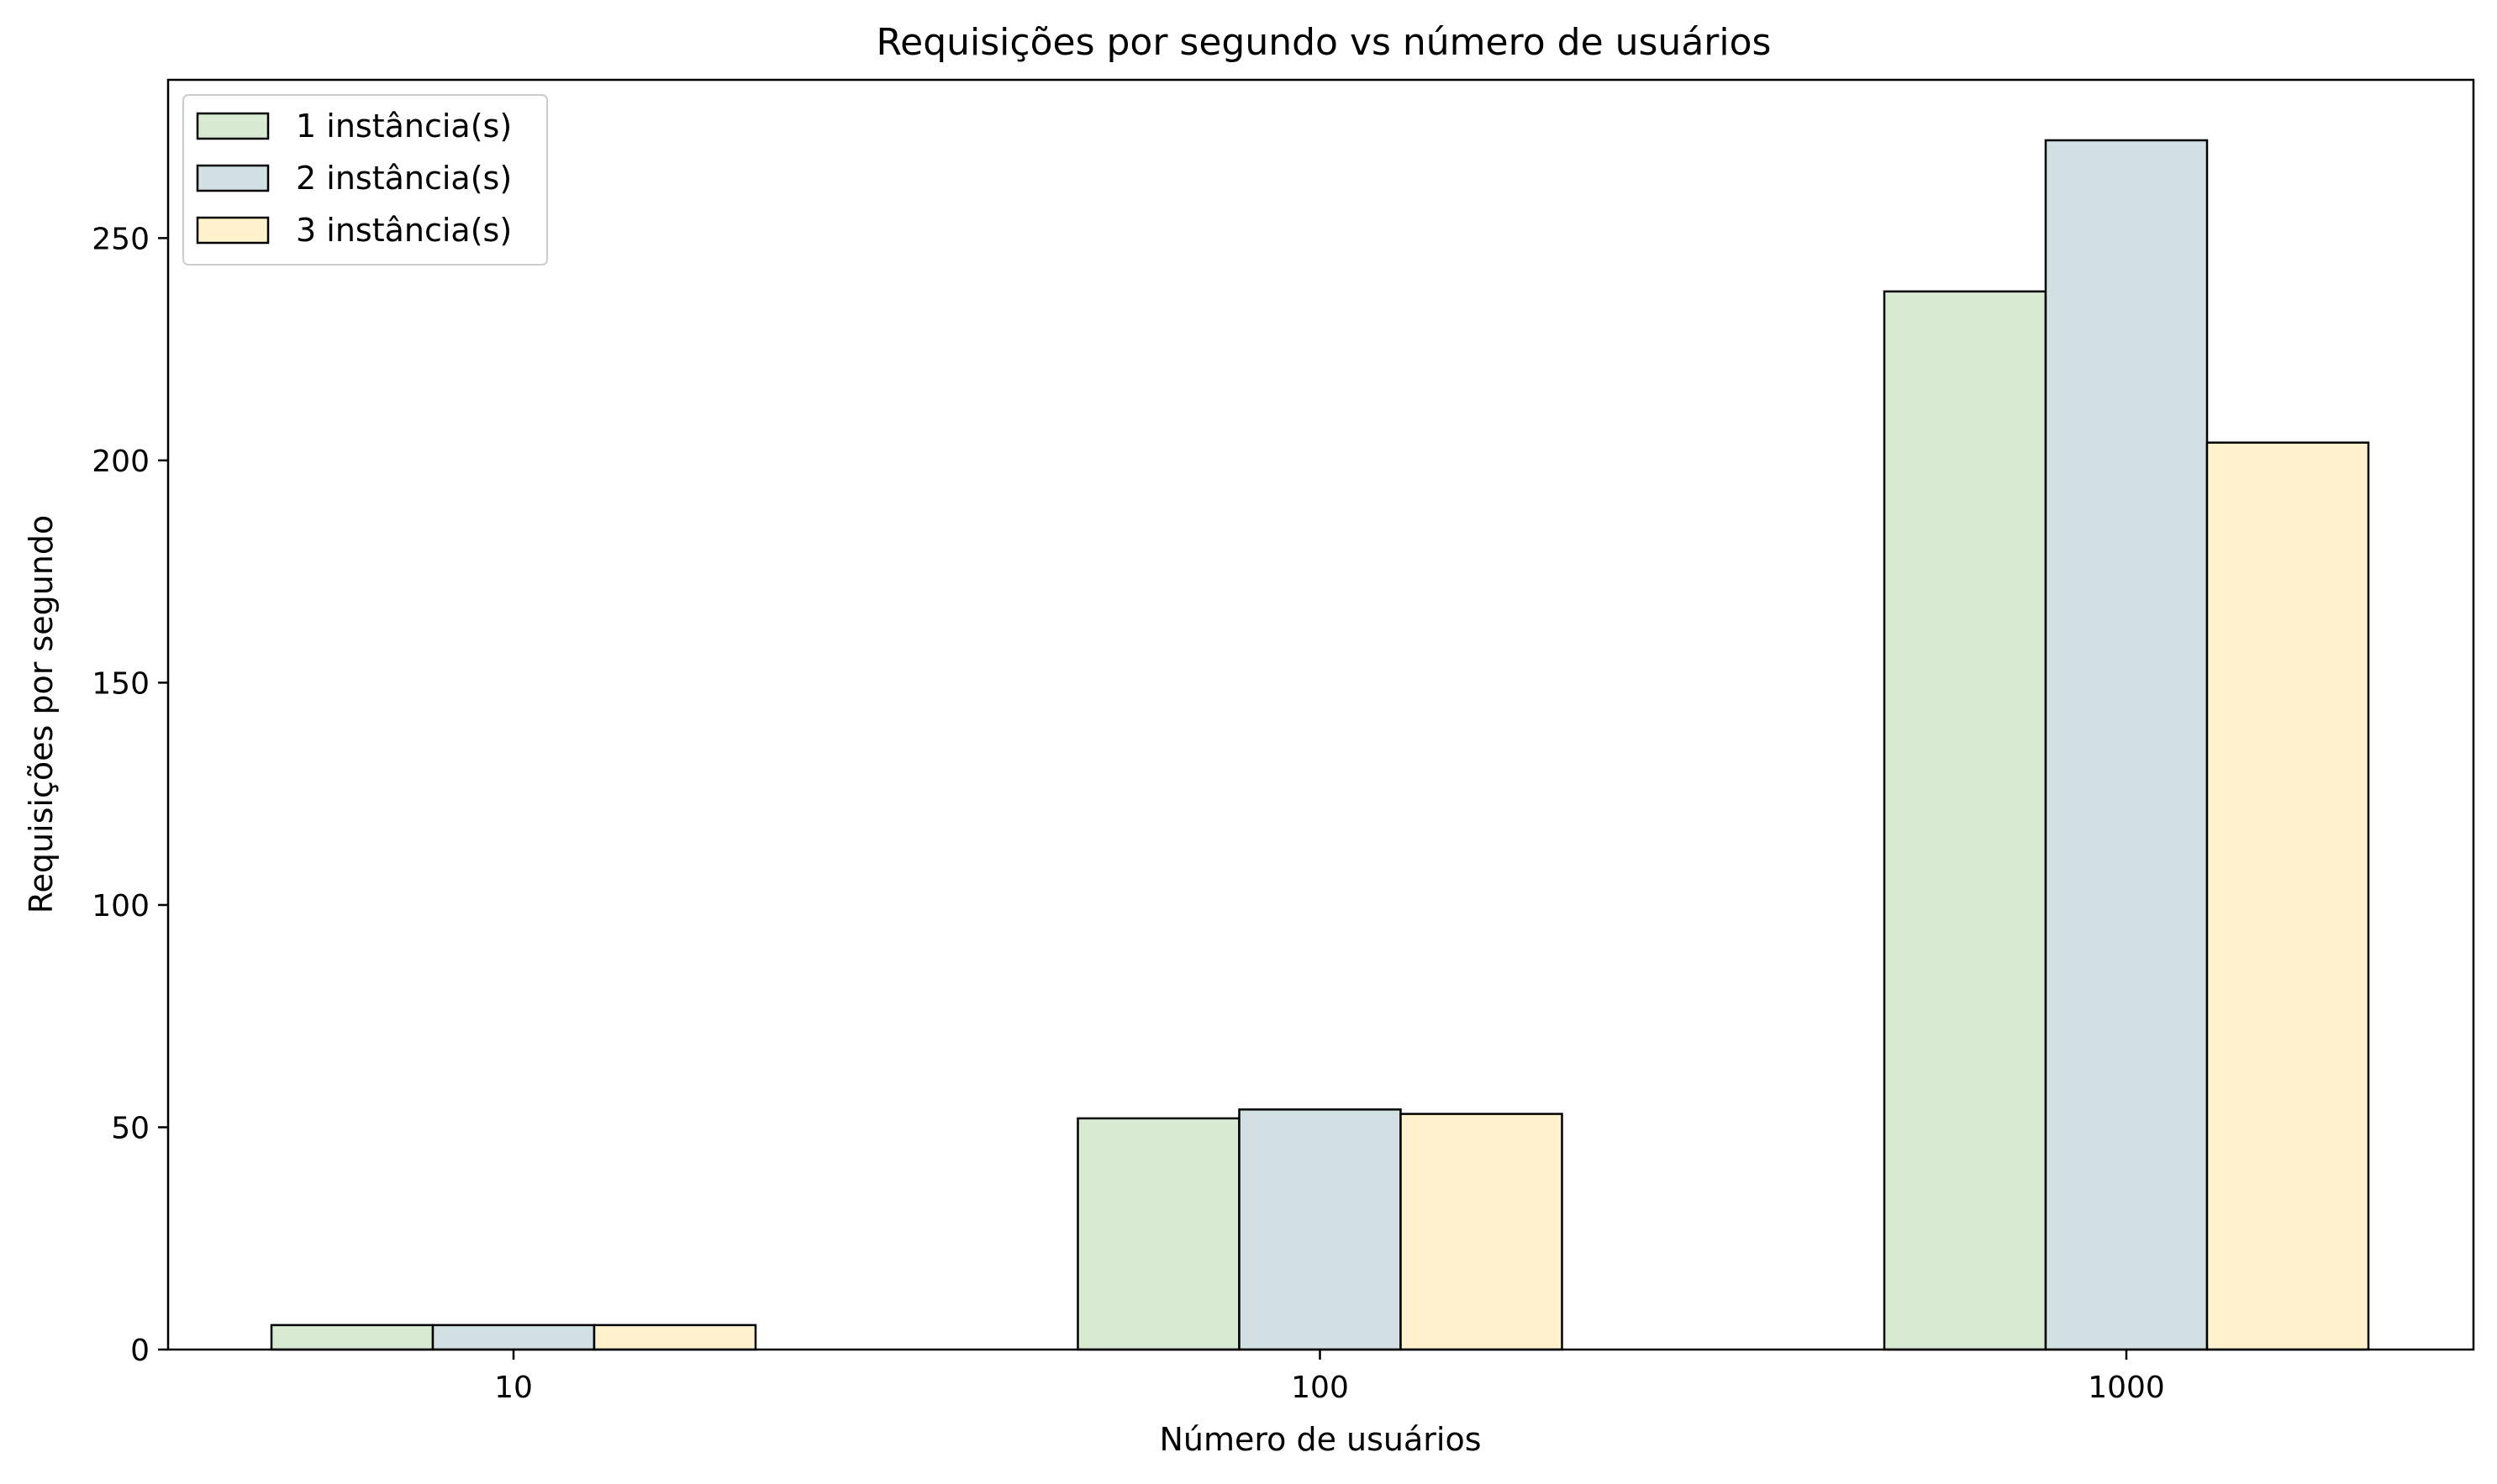 Image resolution: width=2497 pixels, height=1484 pixels. What do you see at coordinates (130, 795) in the screenshot?
I see `y-axis-ticks: 0 50 100 150 200 250` at bounding box center [130, 795].